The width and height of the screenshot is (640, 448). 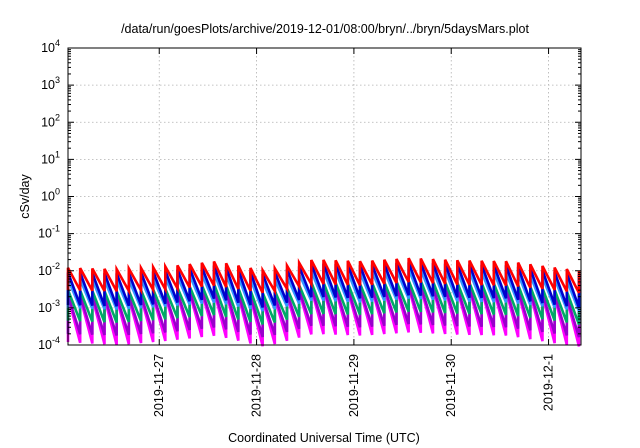 I want to click on series, so click(x=323, y=276).